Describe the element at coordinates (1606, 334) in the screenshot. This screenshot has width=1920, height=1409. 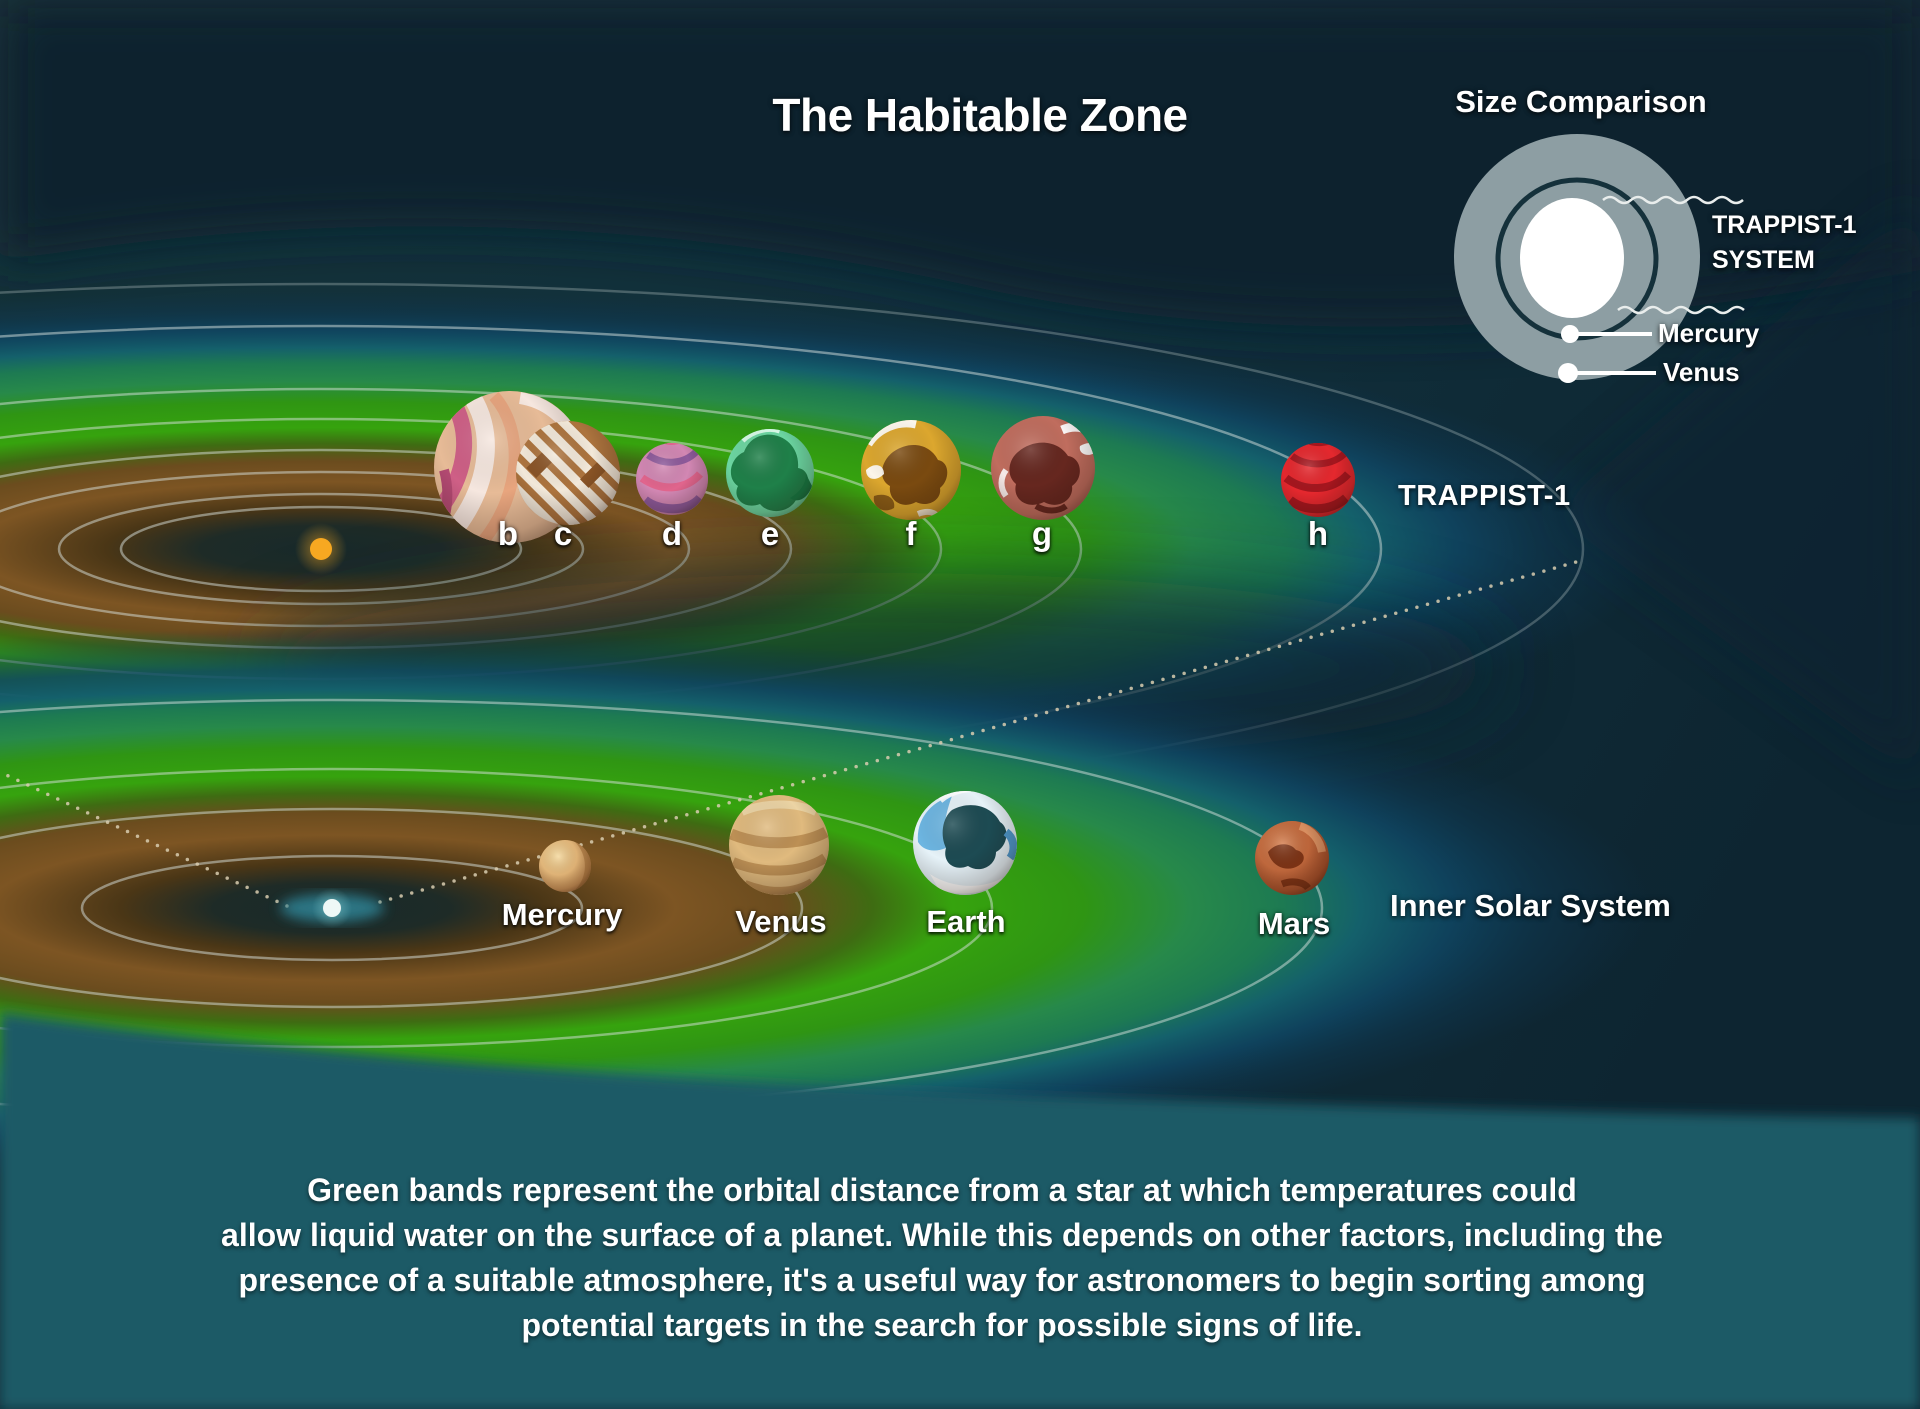
I see `mercury-callout-line` at that location.